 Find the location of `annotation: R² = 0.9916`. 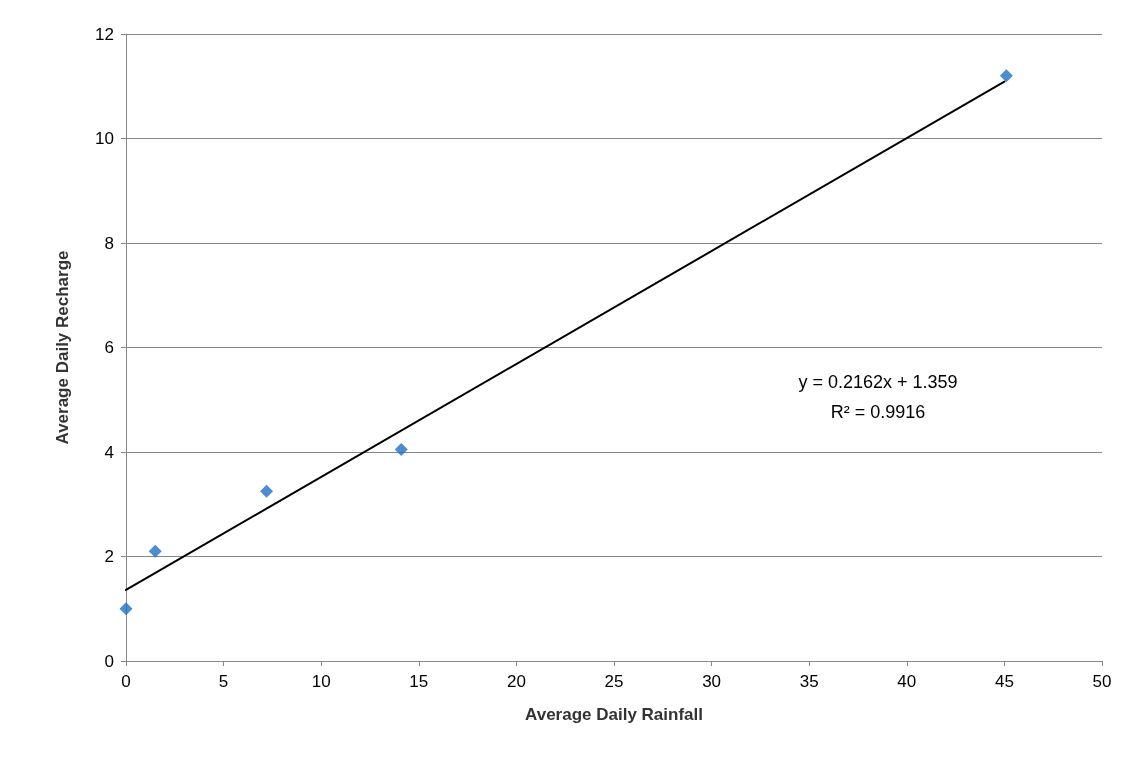

annotation: R² = 0.9916 is located at coordinates (878, 412).